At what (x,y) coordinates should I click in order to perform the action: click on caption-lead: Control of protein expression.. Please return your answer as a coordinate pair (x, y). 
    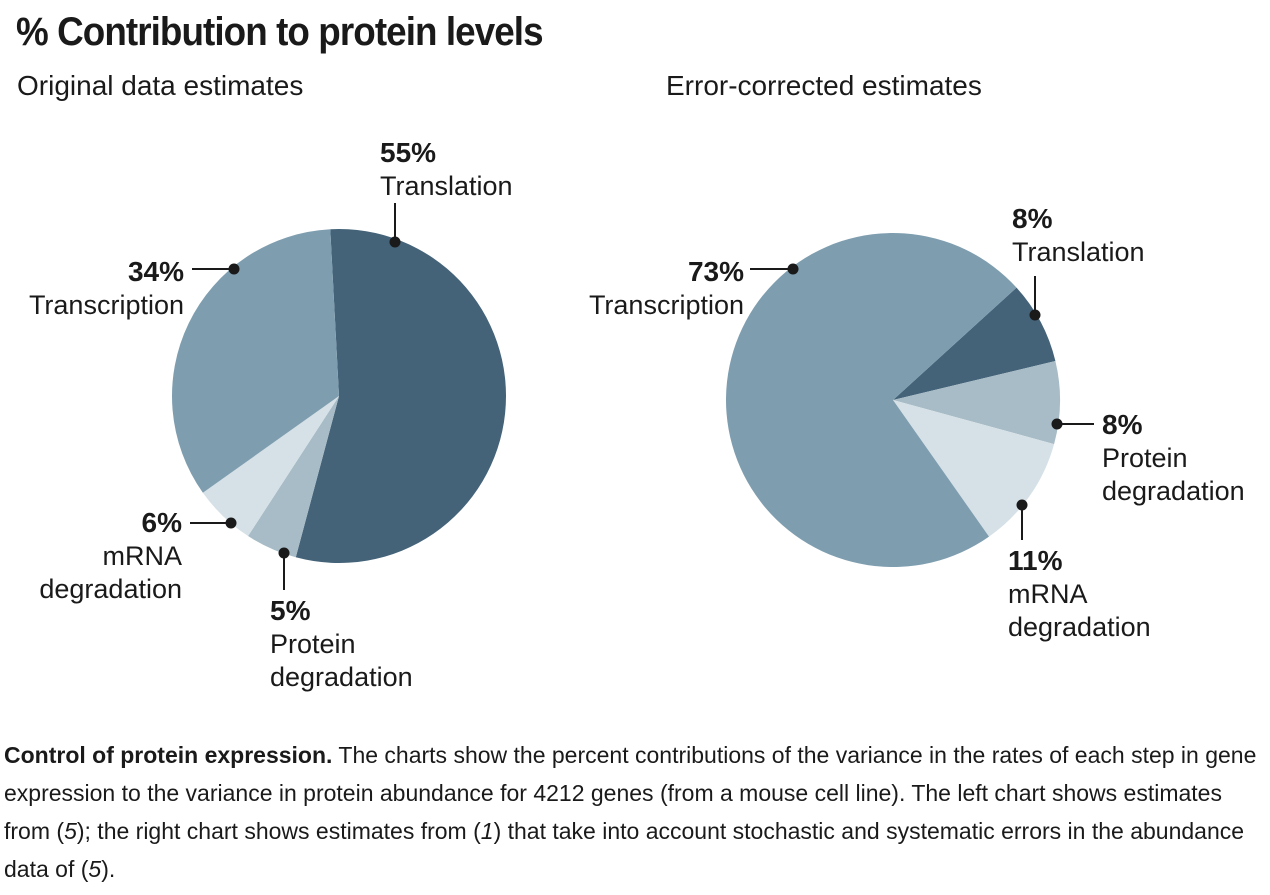
    Looking at the image, I should click on (168, 755).